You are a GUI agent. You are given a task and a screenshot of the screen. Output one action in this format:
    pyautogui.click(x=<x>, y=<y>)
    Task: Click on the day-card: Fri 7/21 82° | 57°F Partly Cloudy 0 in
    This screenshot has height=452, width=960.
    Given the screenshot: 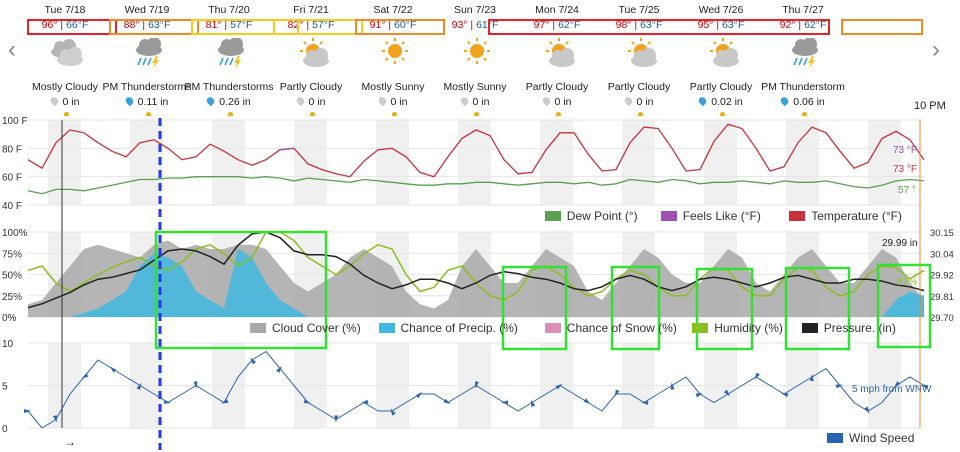 What is the action you would take?
    pyautogui.click(x=311, y=59)
    